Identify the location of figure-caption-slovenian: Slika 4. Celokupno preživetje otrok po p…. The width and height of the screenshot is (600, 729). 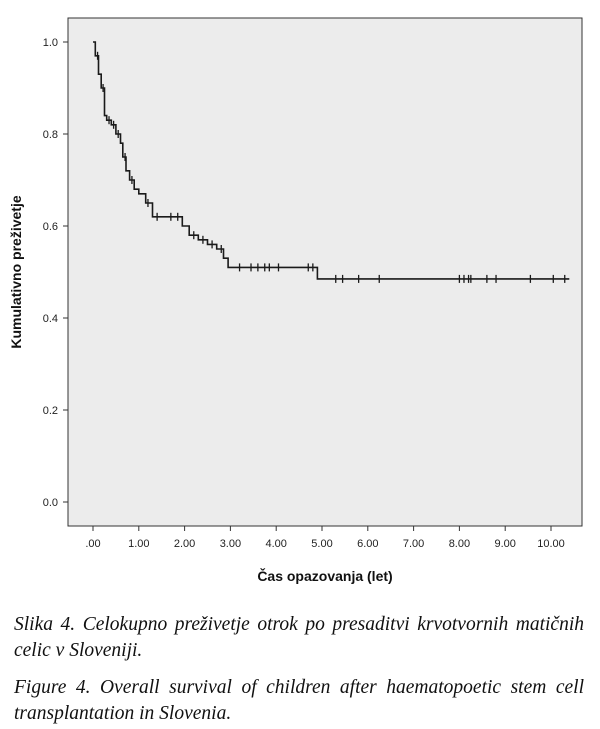
(299, 637).